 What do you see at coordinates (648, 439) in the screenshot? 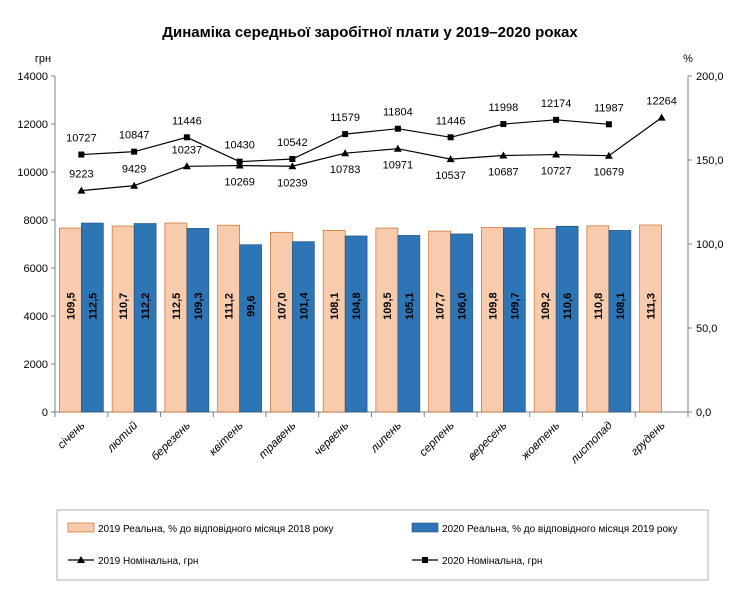
I see `x-category-label: грудень` at bounding box center [648, 439].